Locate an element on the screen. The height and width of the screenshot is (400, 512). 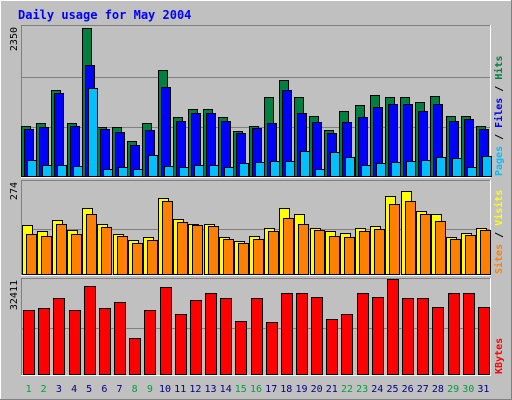
series-legend-visits: Sites / Visits is located at coordinates (499, 232).